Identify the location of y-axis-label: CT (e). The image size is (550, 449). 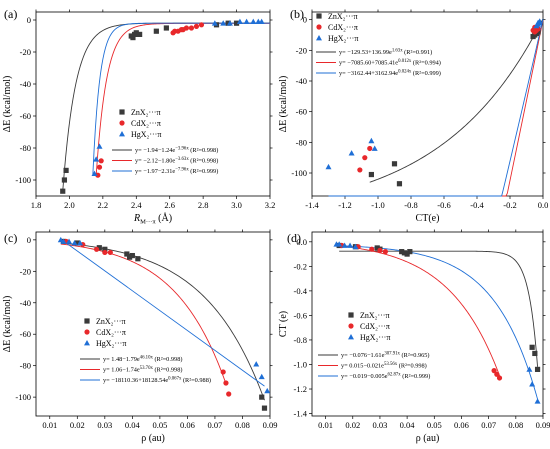
(283, 324).